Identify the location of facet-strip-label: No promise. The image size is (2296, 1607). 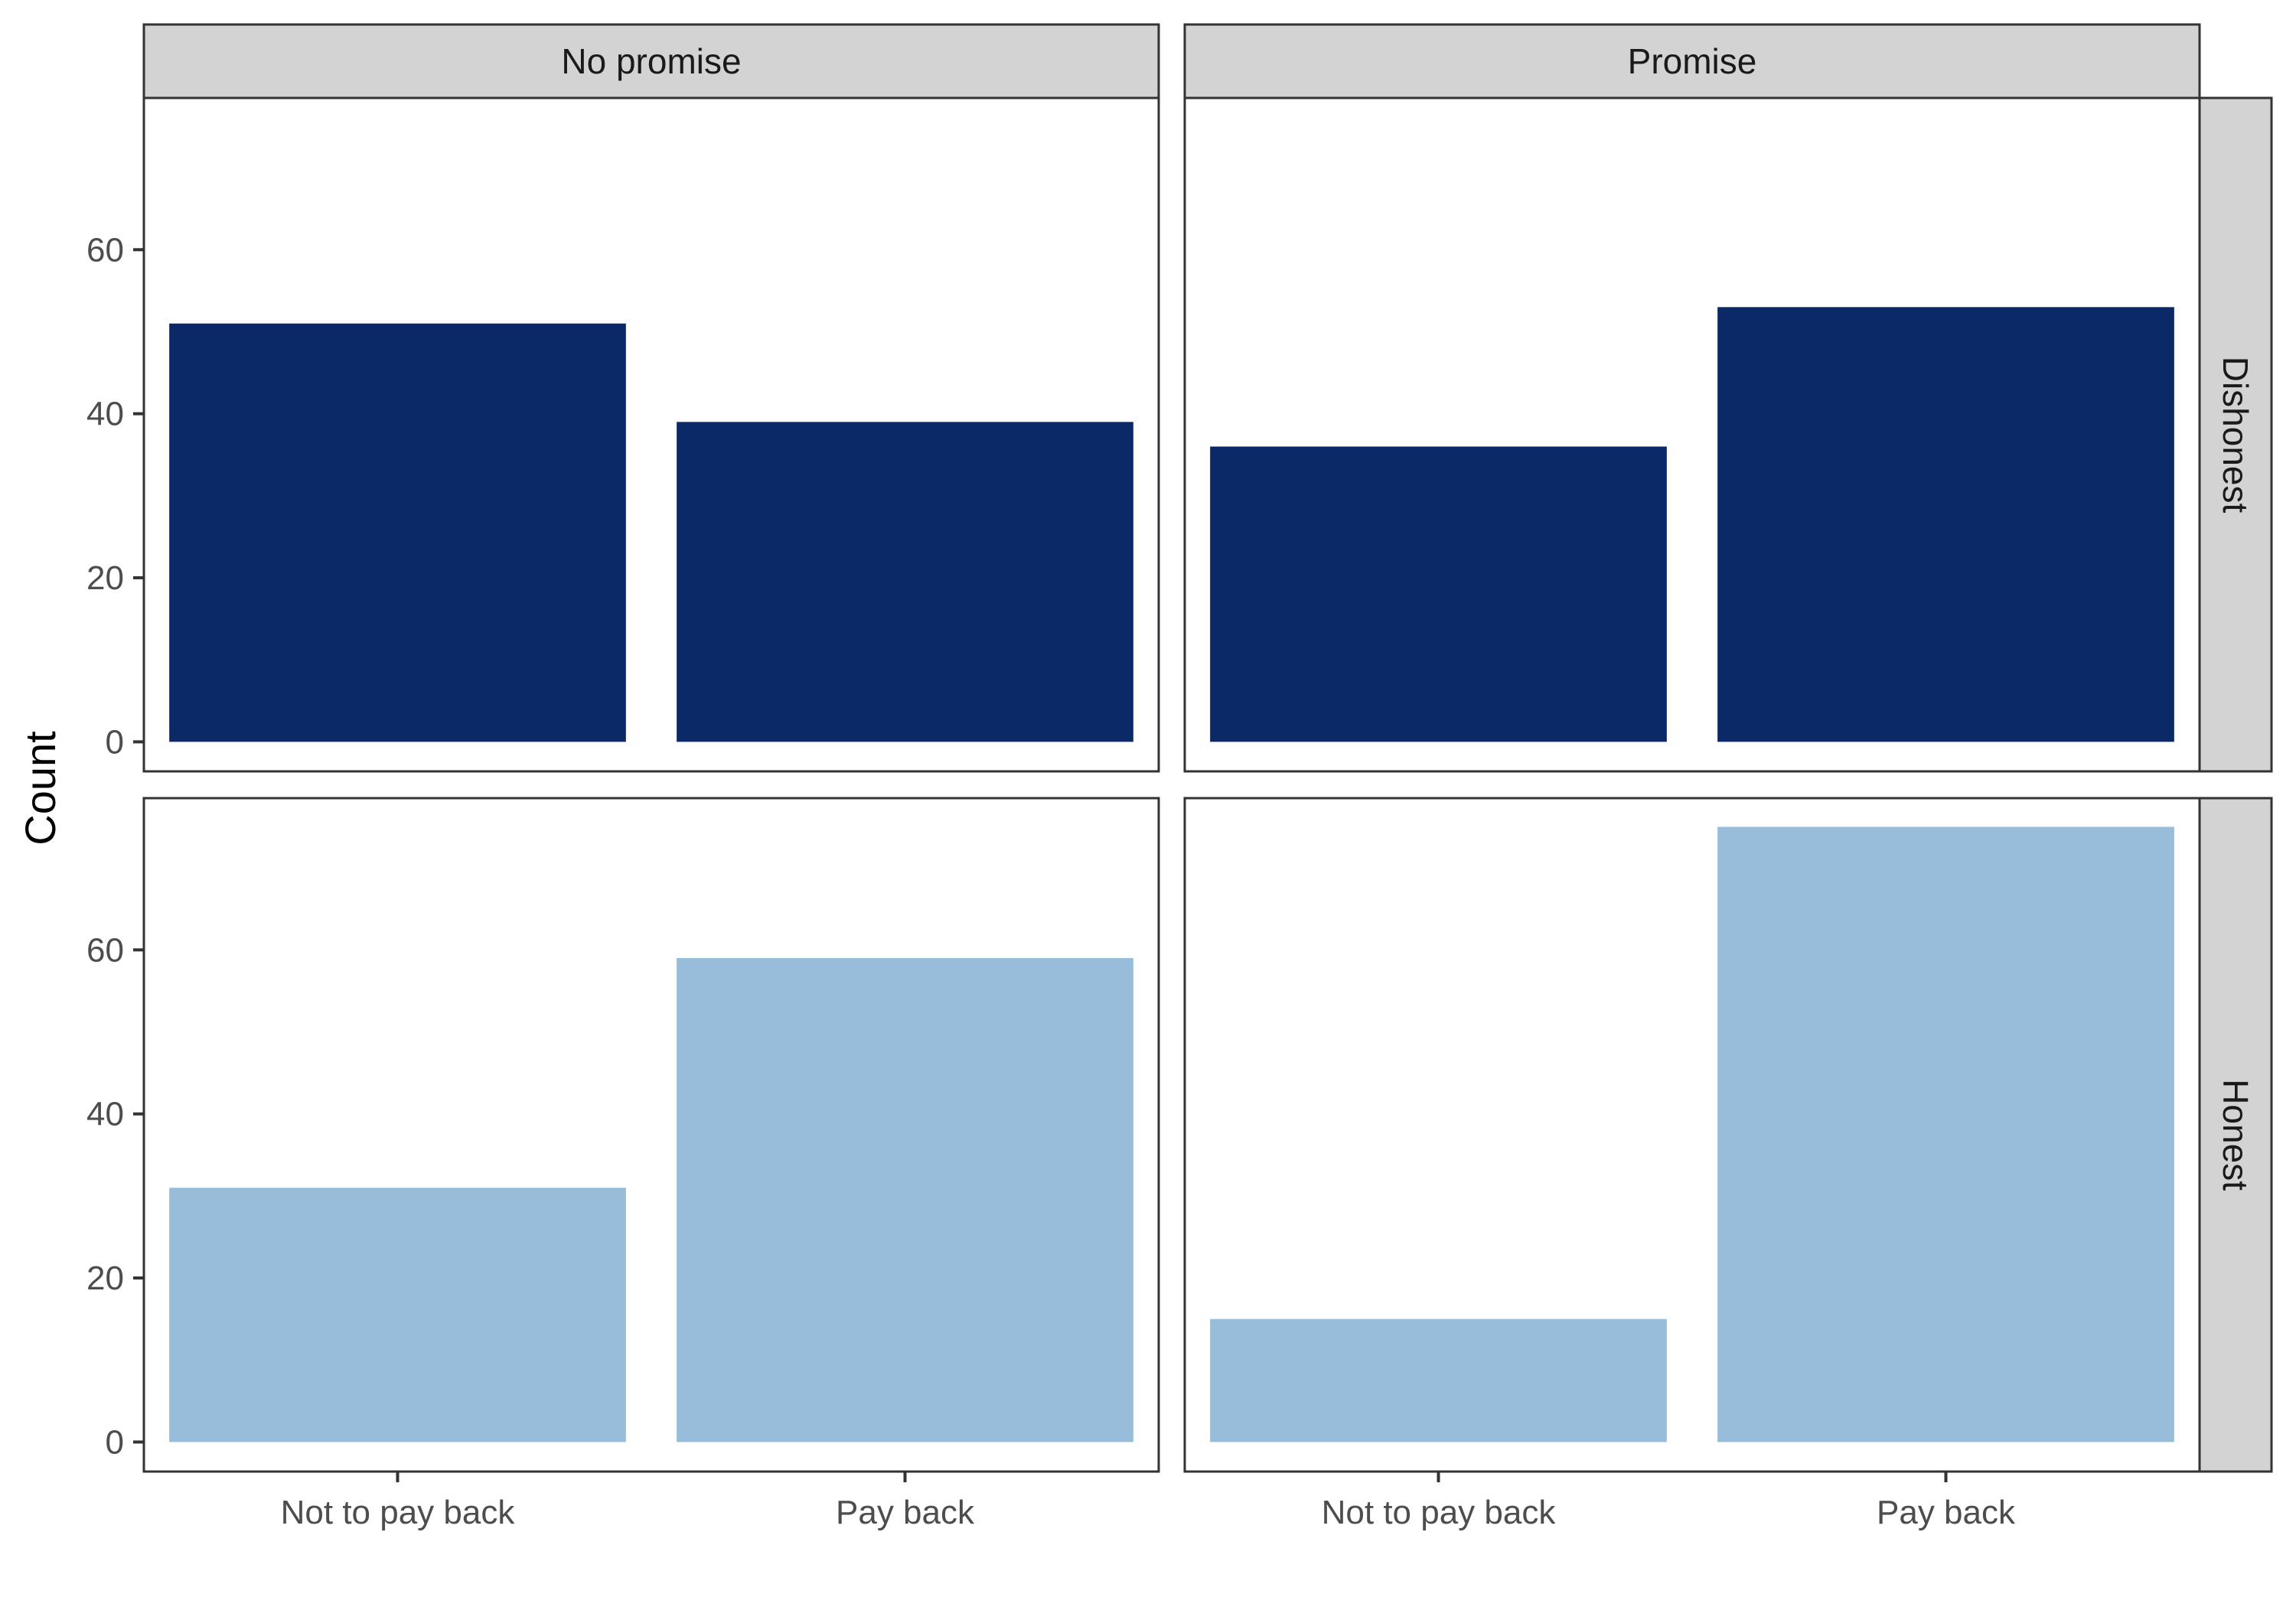
(651, 61).